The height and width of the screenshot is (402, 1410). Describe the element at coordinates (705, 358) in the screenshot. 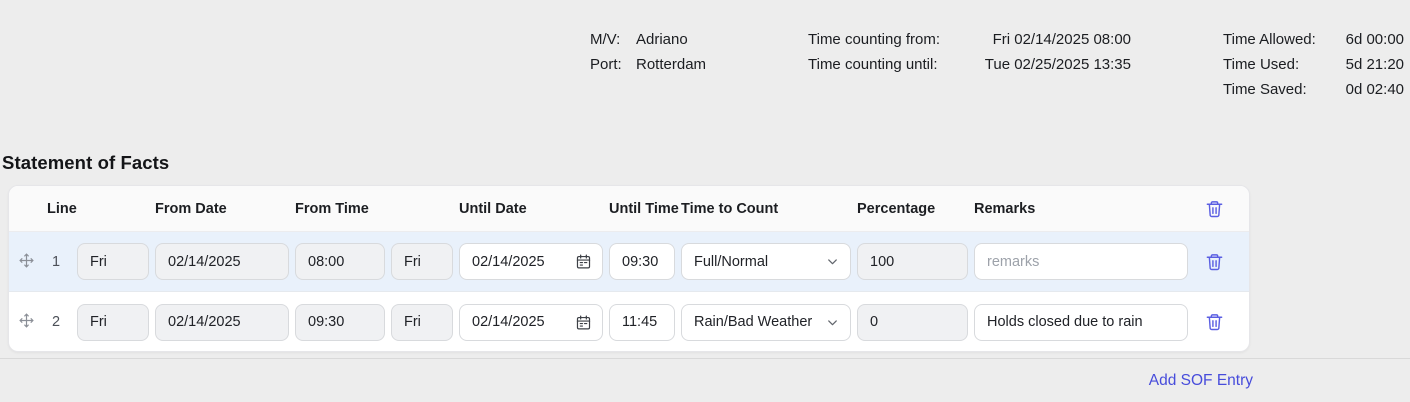

I see `divider` at that location.